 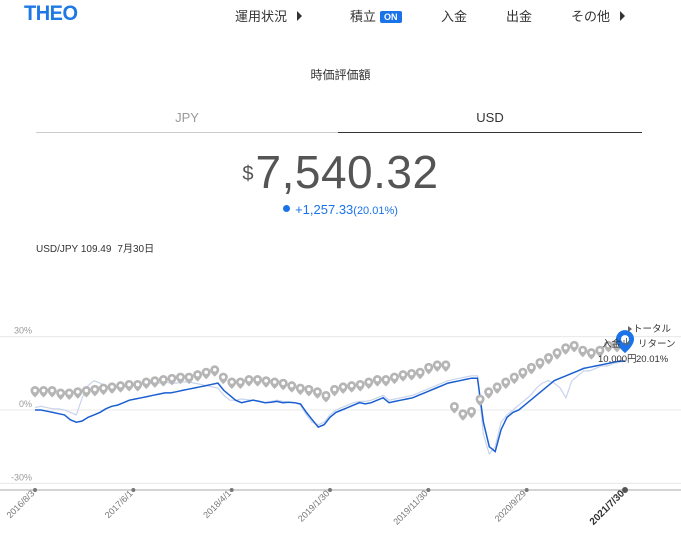 What do you see at coordinates (623, 16) in the screenshot?
I see `caret-right-icon` at bounding box center [623, 16].